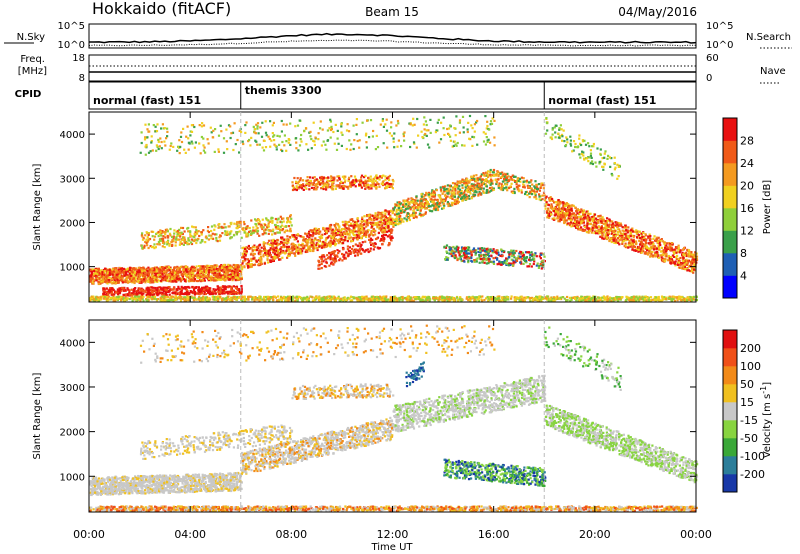 This screenshot has width=800, height=554. I want to click on cpid-segment-label: normal (fast) 151, so click(602, 100).